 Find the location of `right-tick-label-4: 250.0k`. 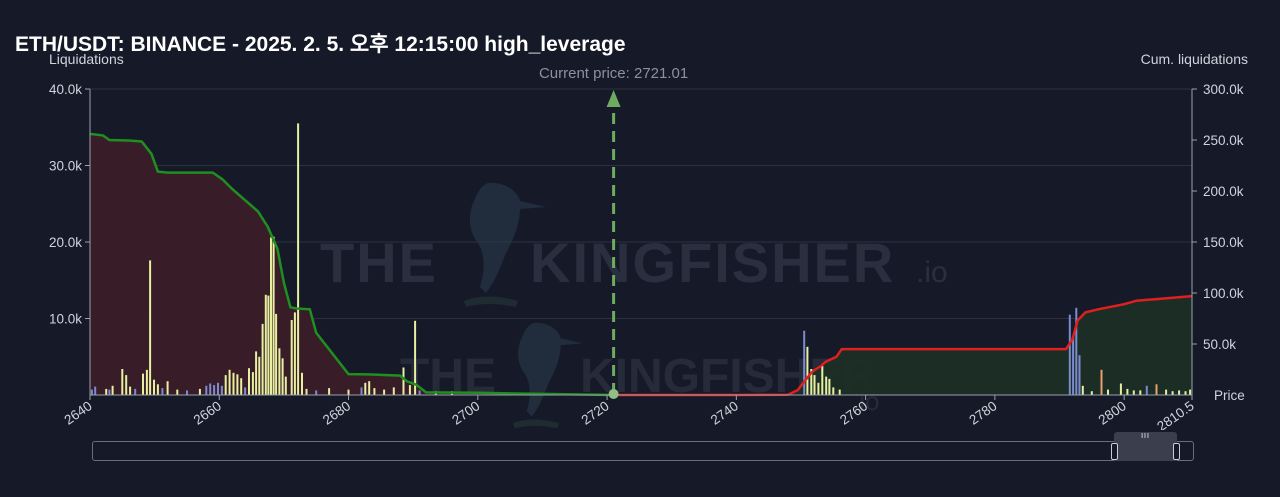

right-tick-label-4: 250.0k is located at coordinates (1223, 140).